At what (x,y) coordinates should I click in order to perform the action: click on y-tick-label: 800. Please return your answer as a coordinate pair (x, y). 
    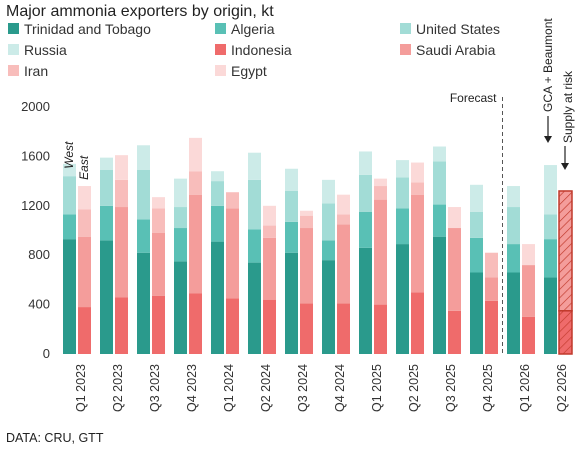
    Looking at the image, I should click on (39, 254).